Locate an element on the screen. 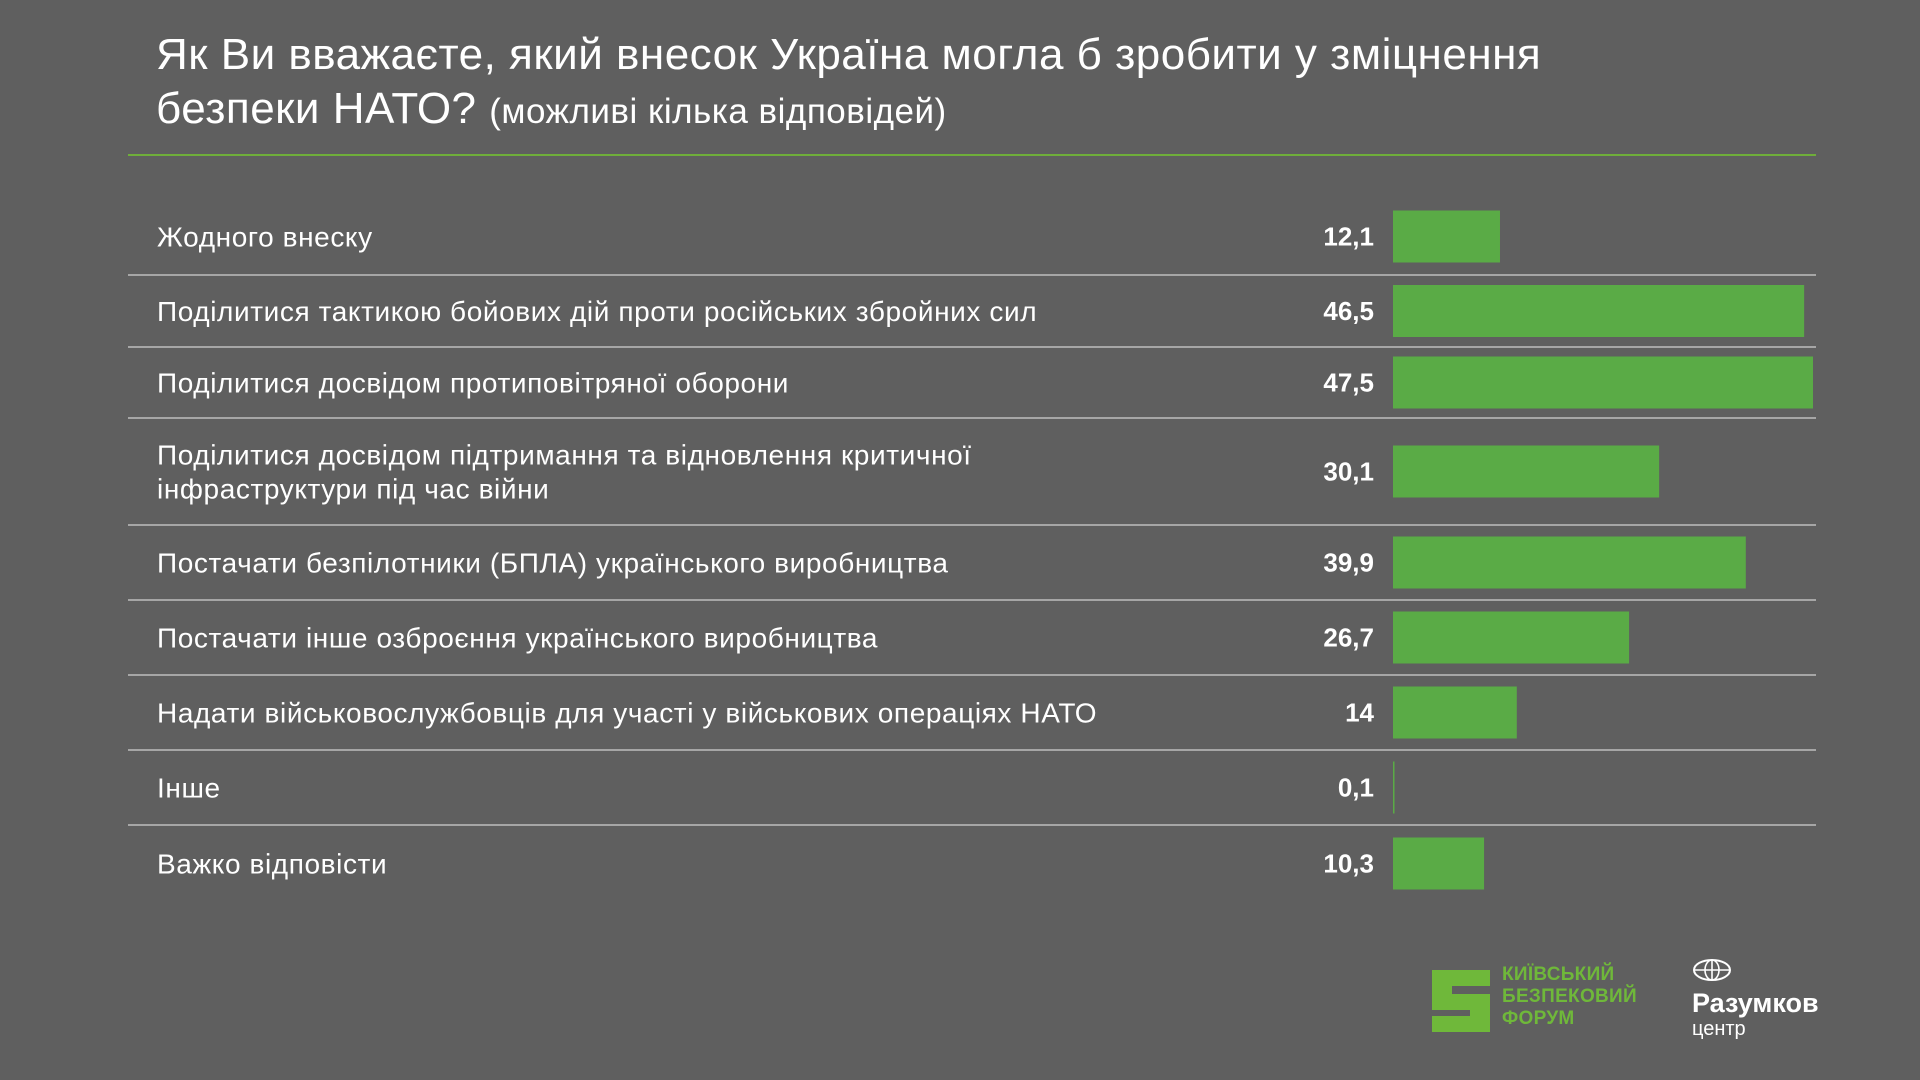  category-label-0: Жодного внеску is located at coordinates (265, 237).